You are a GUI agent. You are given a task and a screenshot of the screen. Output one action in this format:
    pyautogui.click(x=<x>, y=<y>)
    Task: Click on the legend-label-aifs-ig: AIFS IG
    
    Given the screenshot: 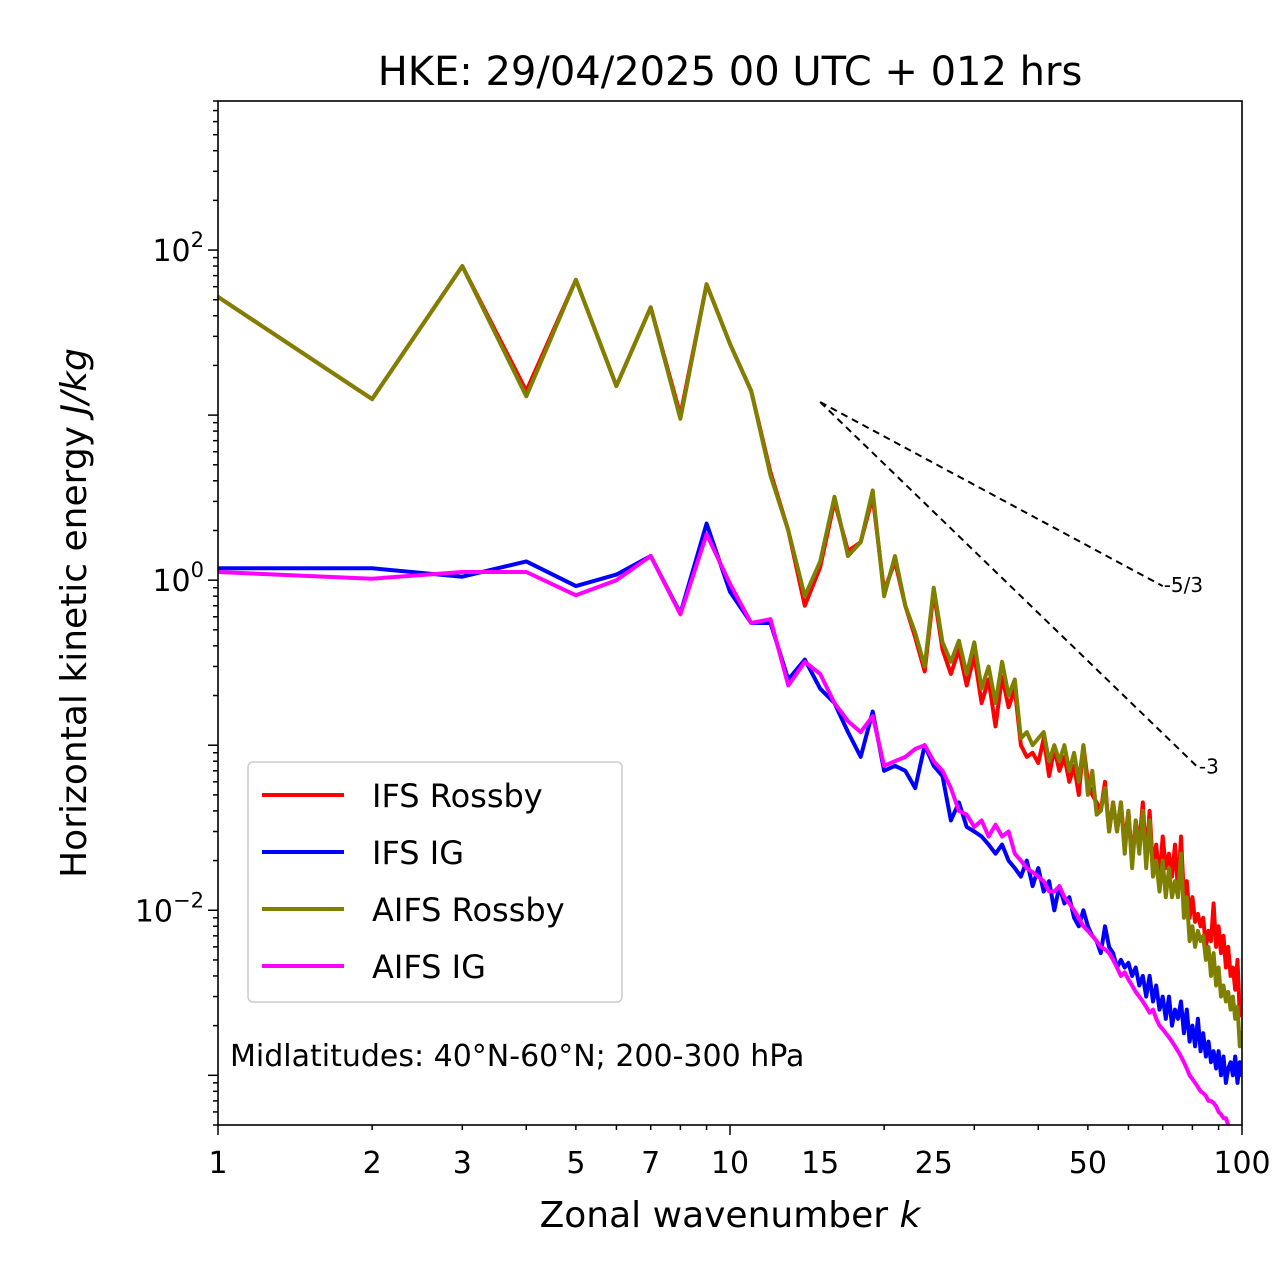 What is the action you would take?
    pyautogui.click(x=429, y=967)
    